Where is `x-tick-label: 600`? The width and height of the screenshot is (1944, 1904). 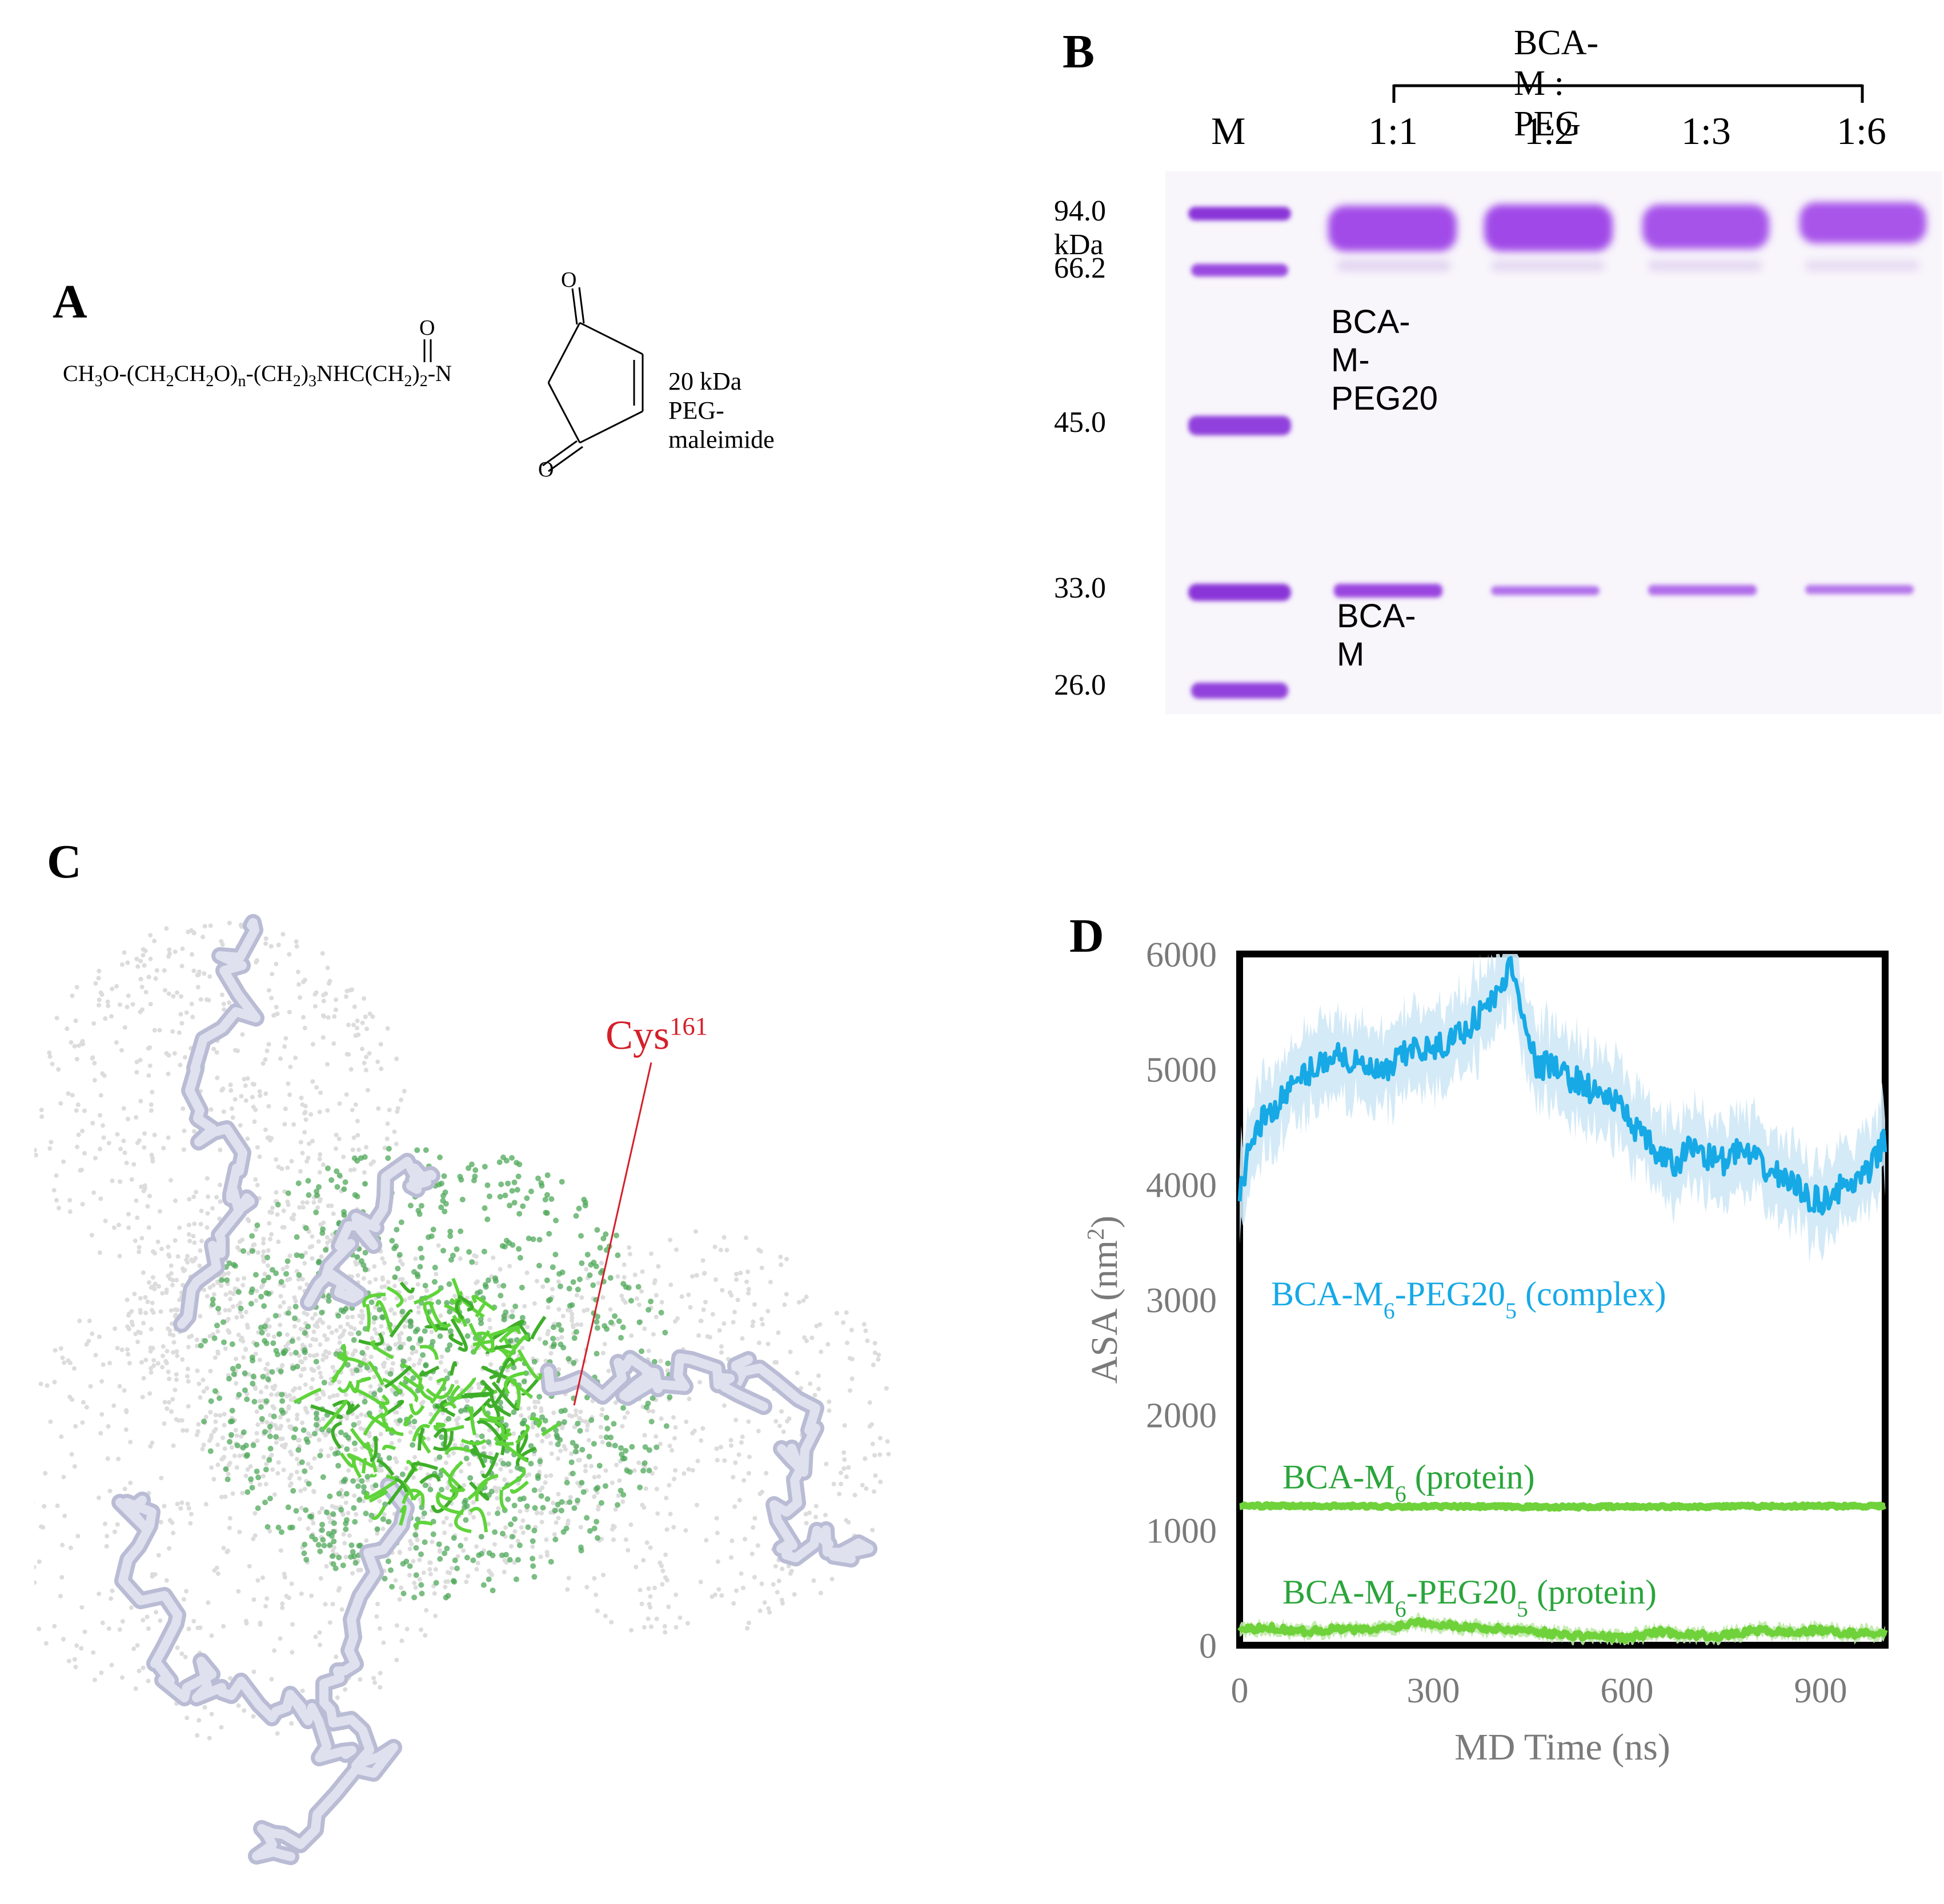
x-tick-label: 600 is located at coordinates (1627, 1690).